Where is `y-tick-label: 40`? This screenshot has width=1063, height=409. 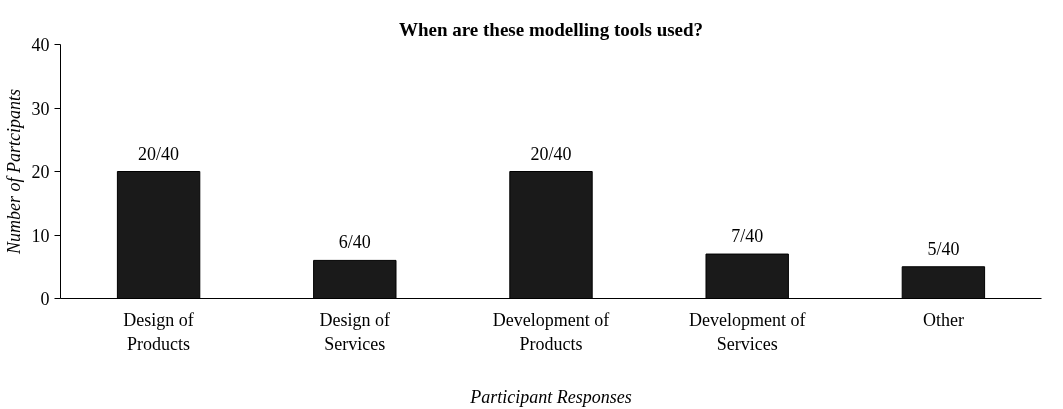
y-tick-label: 40 is located at coordinates (40, 45).